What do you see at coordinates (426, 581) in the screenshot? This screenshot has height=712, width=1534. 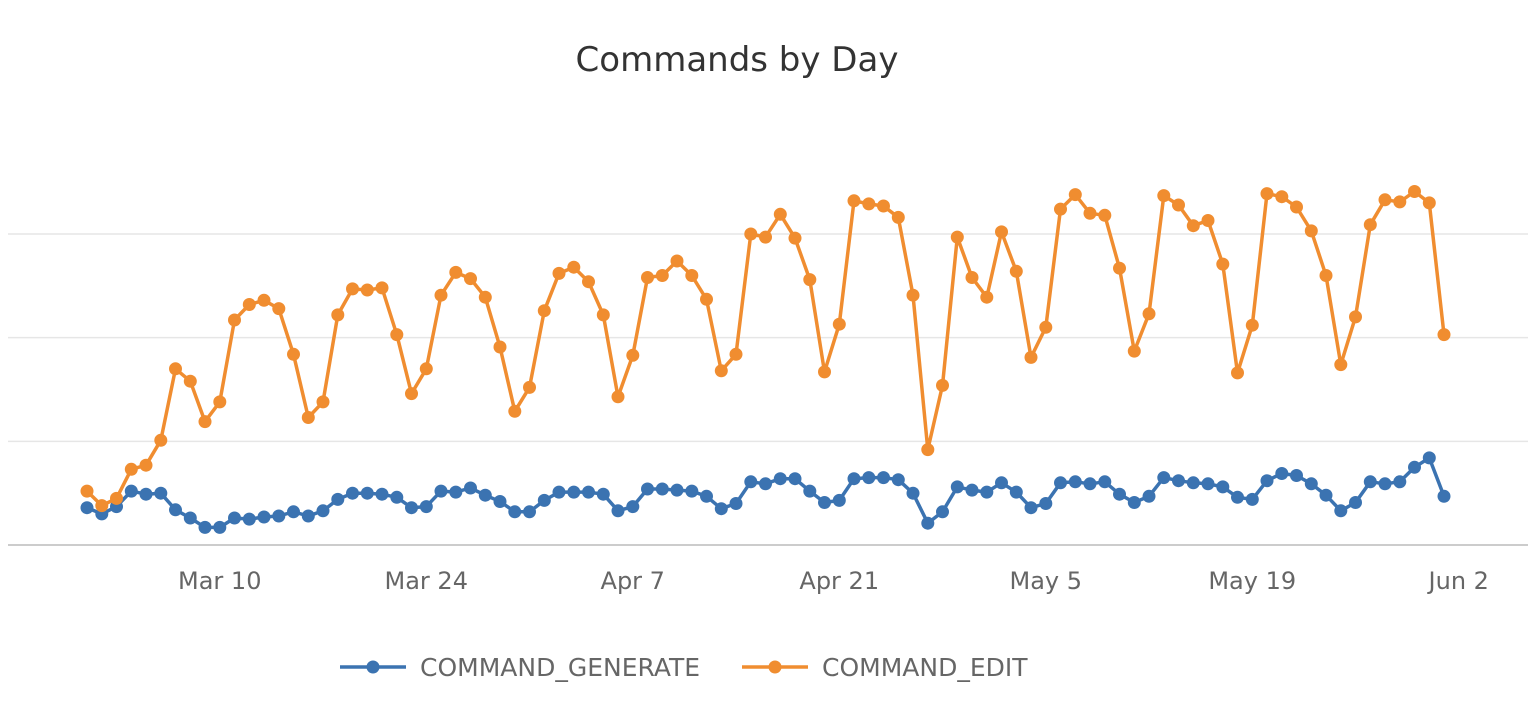 I see `x-tick-label: Mar 24` at bounding box center [426, 581].